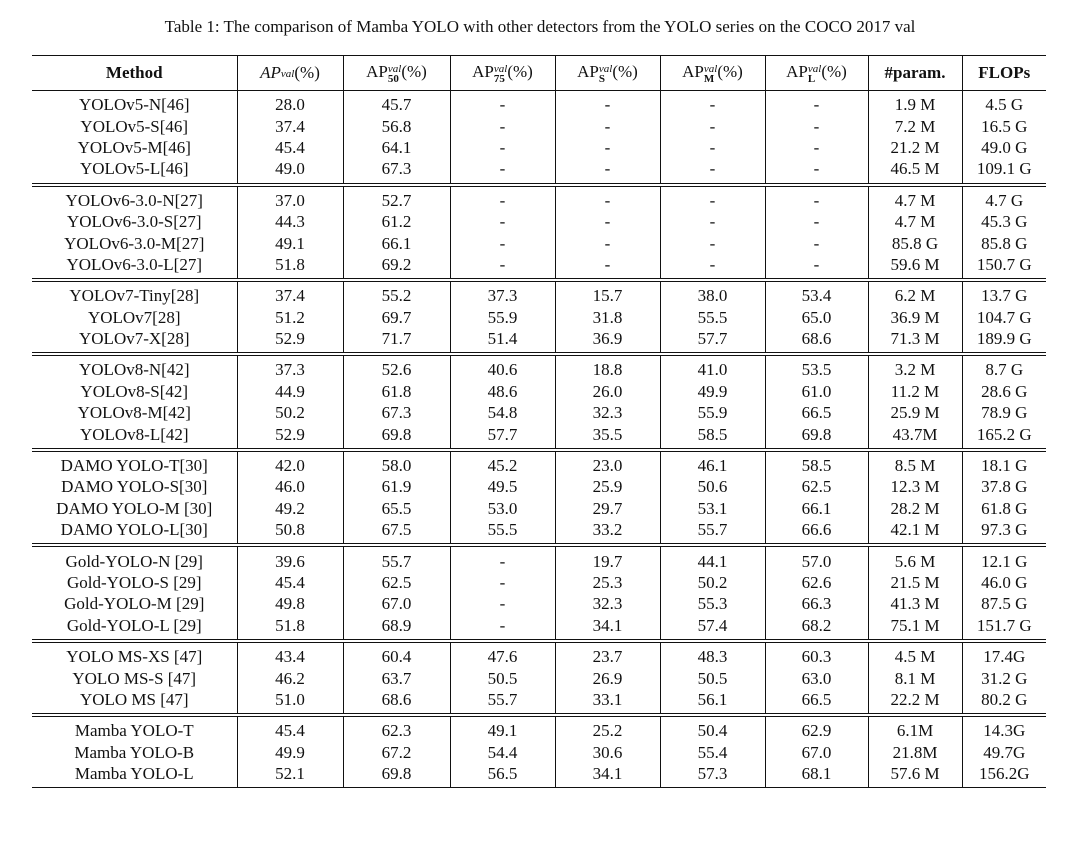 The width and height of the screenshot is (1080, 849). What do you see at coordinates (289, 103) in the screenshot?
I see `value-cell: 28.0` at bounding box center [289, 103].